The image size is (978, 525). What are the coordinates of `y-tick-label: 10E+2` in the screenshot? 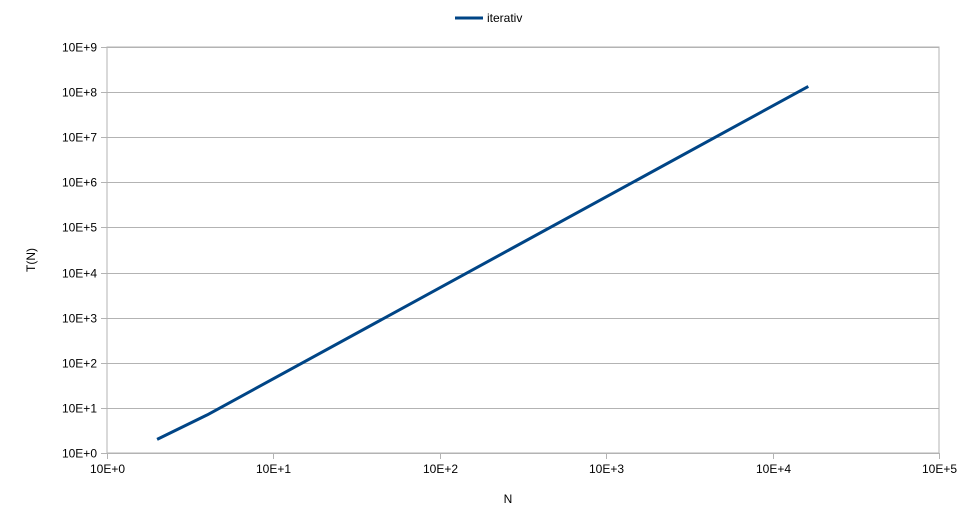 It's located at (79, 364).